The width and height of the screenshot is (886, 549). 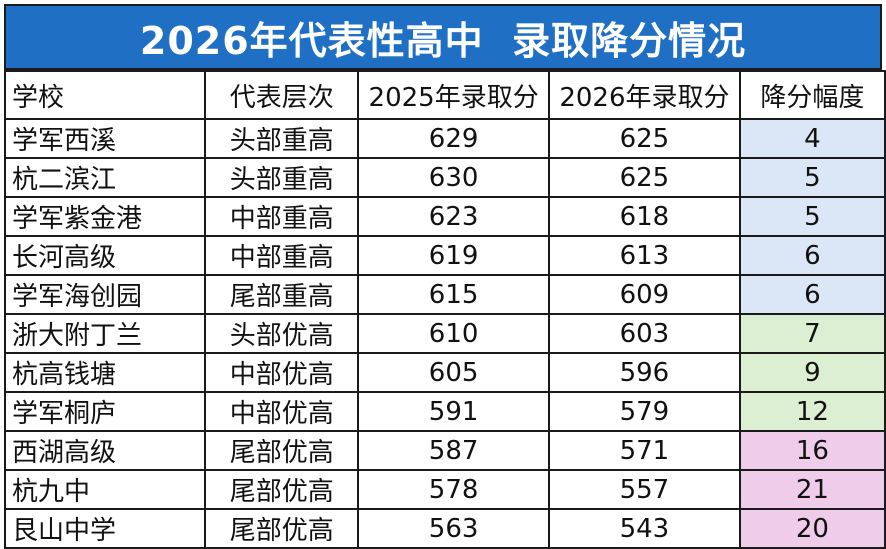 What do you see at coordinates (105, 372) in the screenshot?
I see `cell-school: 杭高钱塘` at bounding box center [105, 372].